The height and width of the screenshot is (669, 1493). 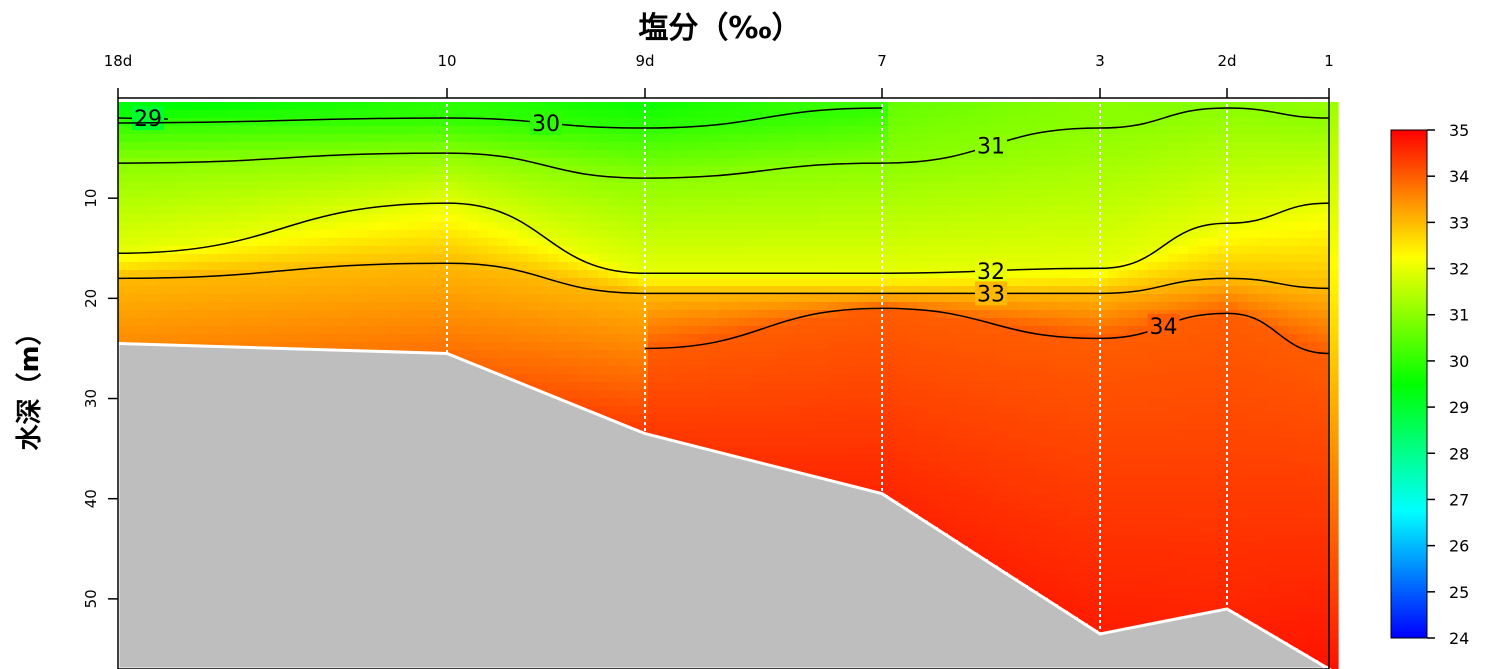 I want to click on chart-title: 塩分（‰）, so click(x=719, y=28).